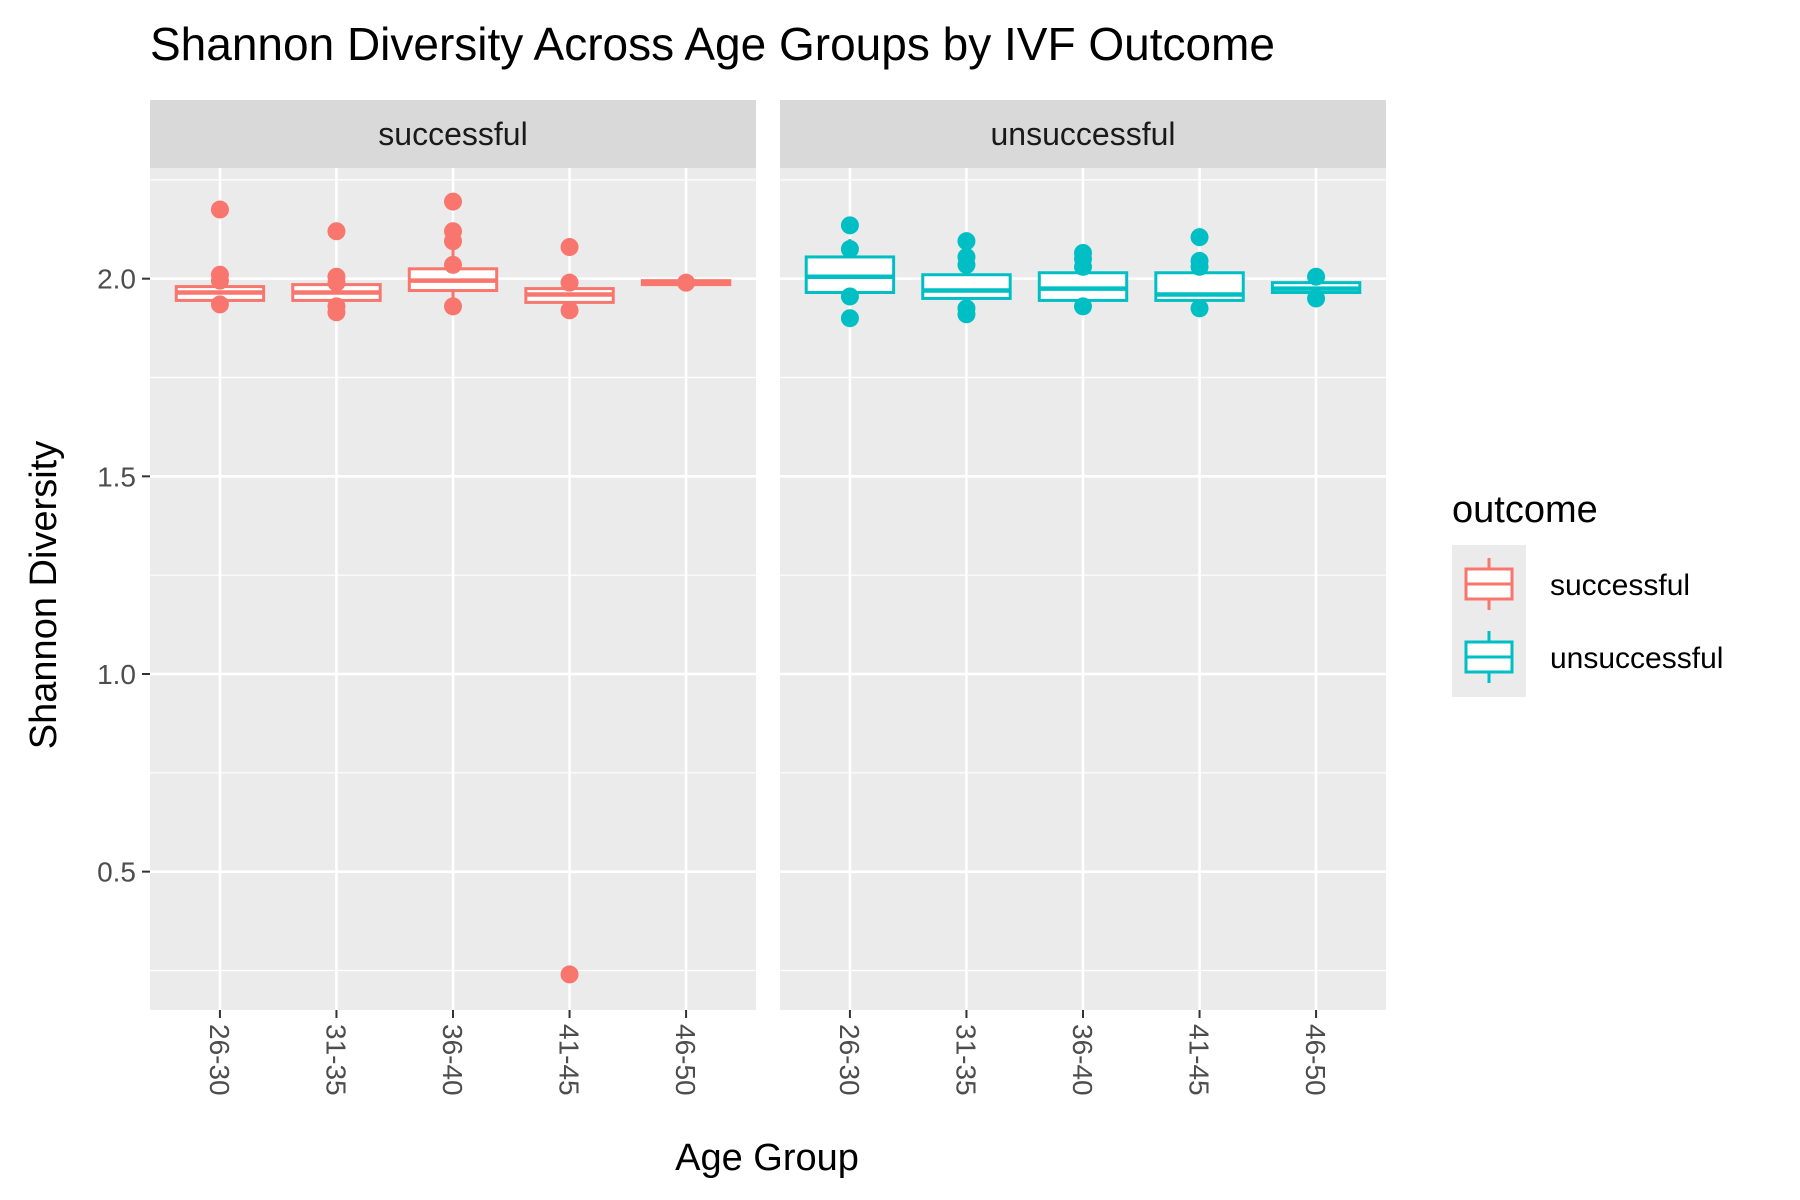  I want to click on legend-entry-unsuccessful: unsuccessful, so click(1593, 657).